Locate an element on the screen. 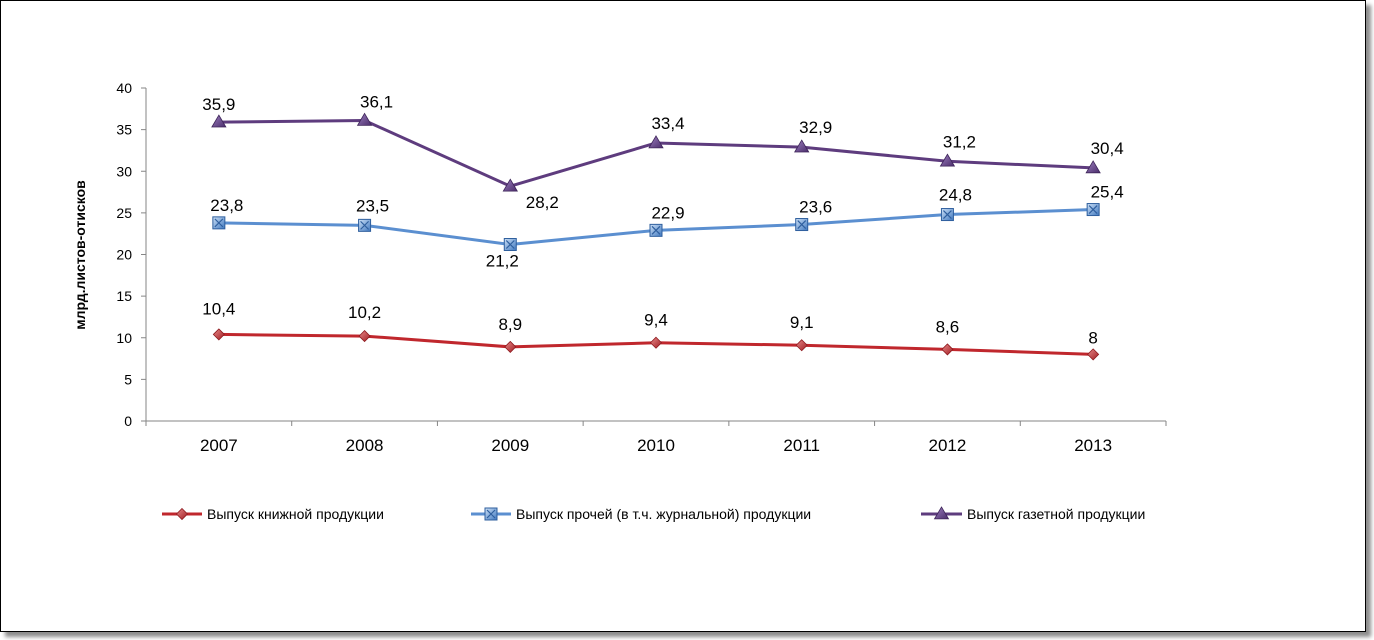 Image resolution: width=1374 pixels, height=640 pixels. y-tick-label: 40 is located at coordinates (124, 88).